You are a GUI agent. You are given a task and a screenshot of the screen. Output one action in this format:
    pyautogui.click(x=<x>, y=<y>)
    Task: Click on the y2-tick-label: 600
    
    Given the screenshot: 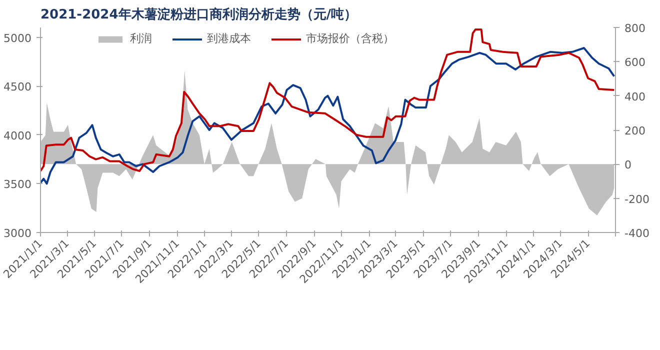 What is the action you would take?
    pyautogui.click(x=635, y=63)
    